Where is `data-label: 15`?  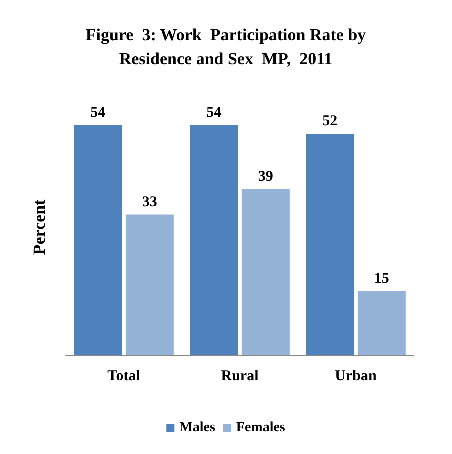 data-label: 15 is located at coordinates (382, 278).